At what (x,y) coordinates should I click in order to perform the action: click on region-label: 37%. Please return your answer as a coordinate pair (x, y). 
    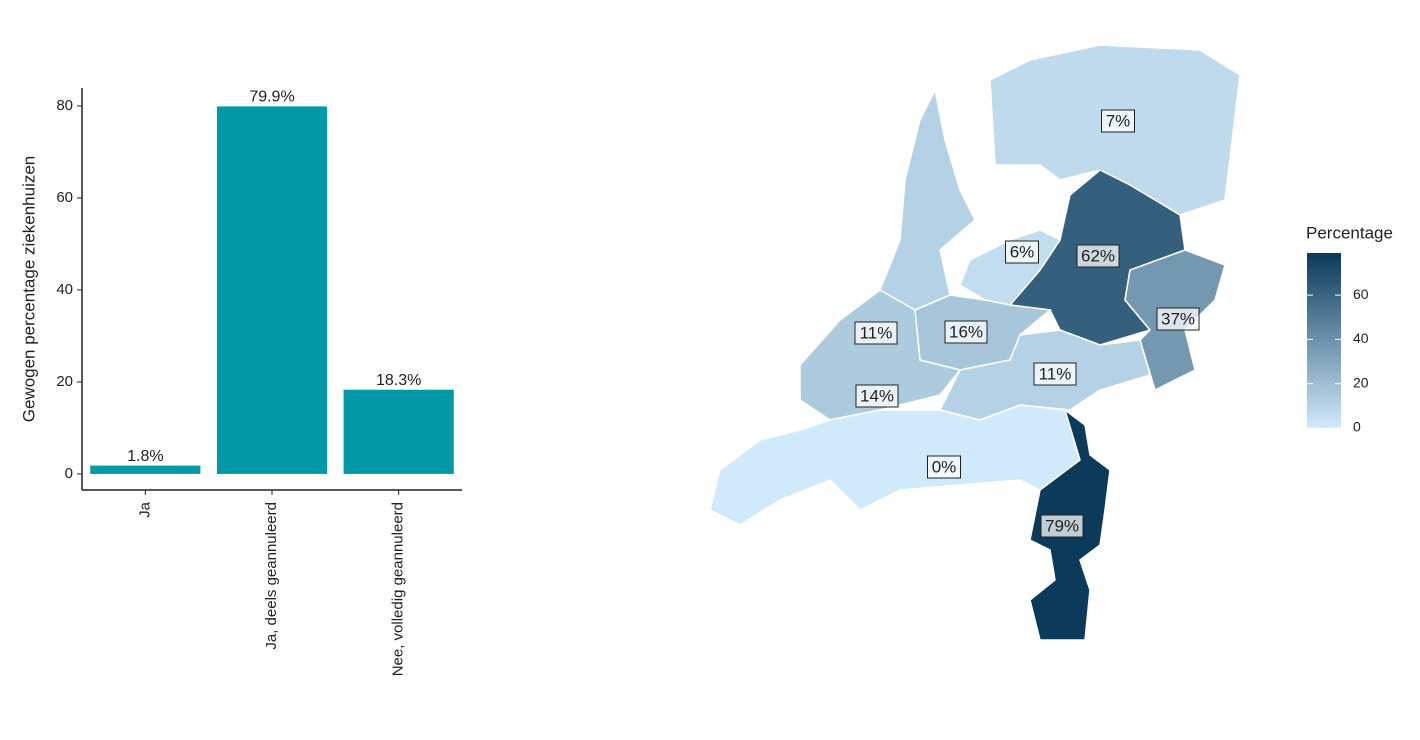
    Looking at the image, I should click on (1178, 318).